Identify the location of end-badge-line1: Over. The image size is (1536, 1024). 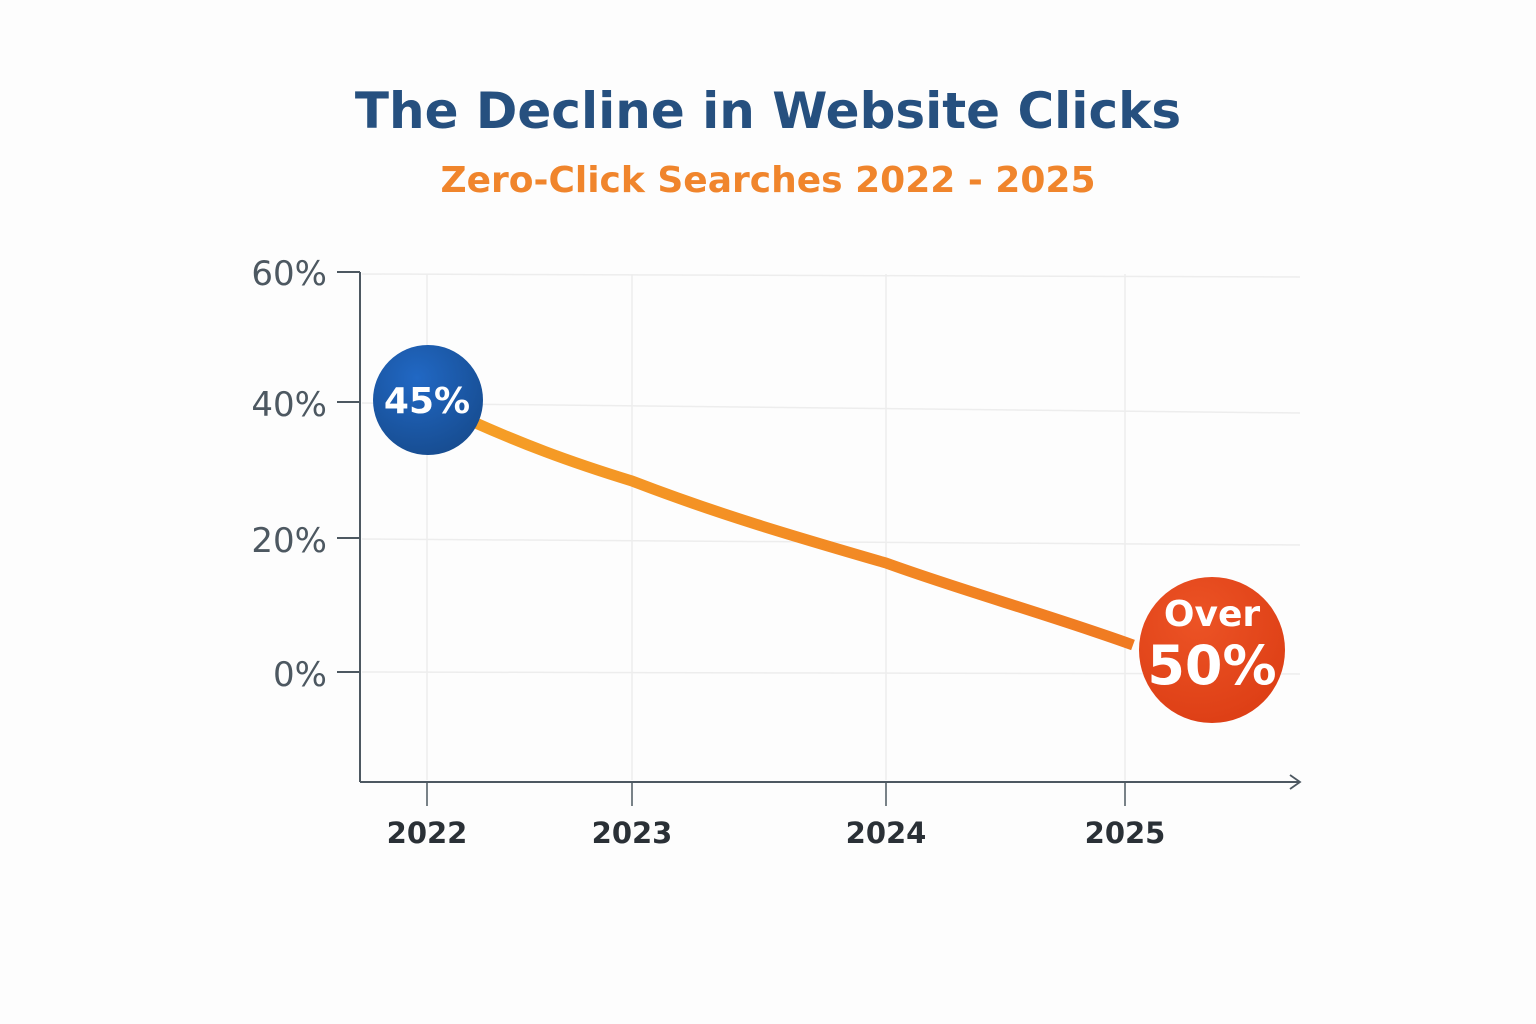
(1212, 614).